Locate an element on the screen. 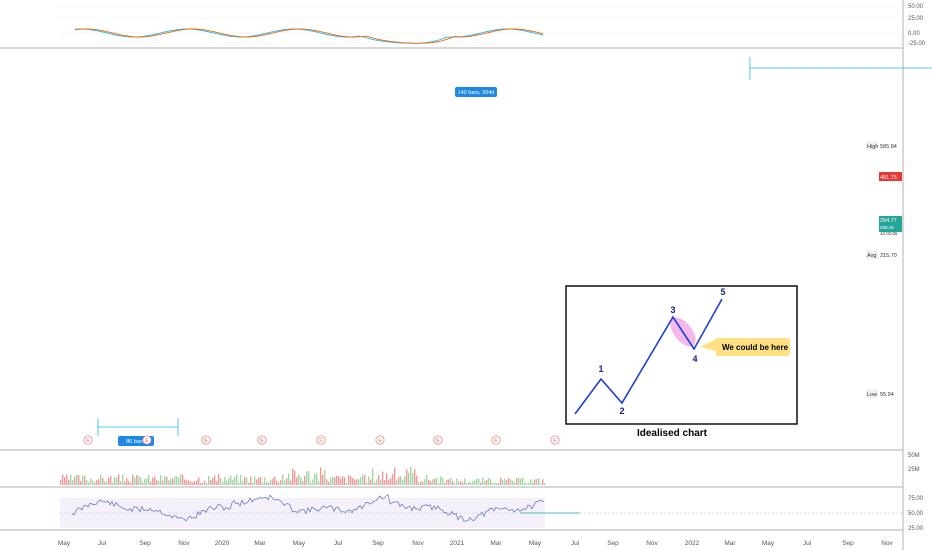 This screenshot has width=932, height=550. time-axis-tick: 2021 is located at coordinates (457, 543).